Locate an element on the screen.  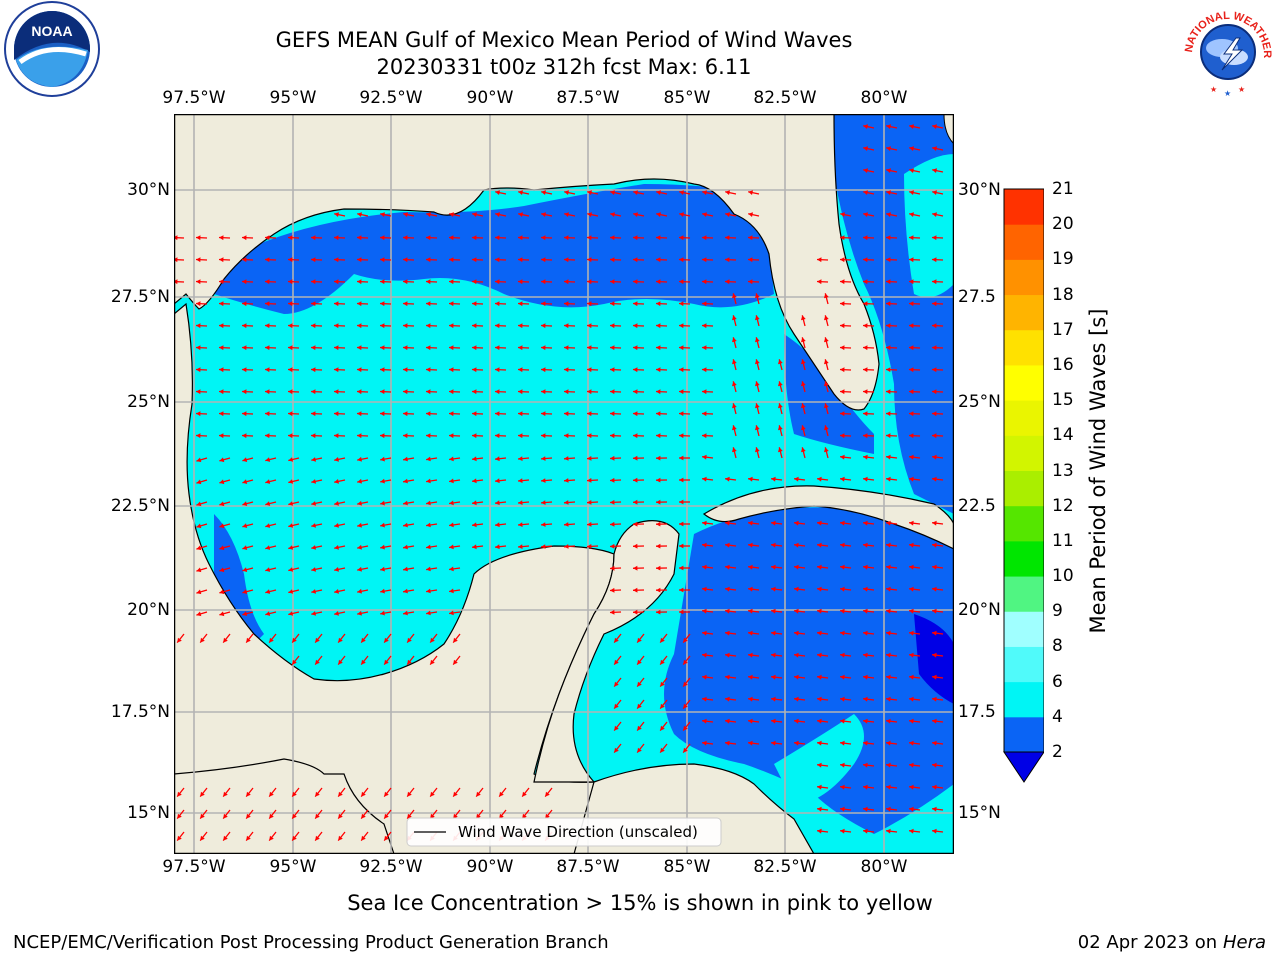
lon-tick-bottom-6: 85°W is located at coordinates (687, 867).